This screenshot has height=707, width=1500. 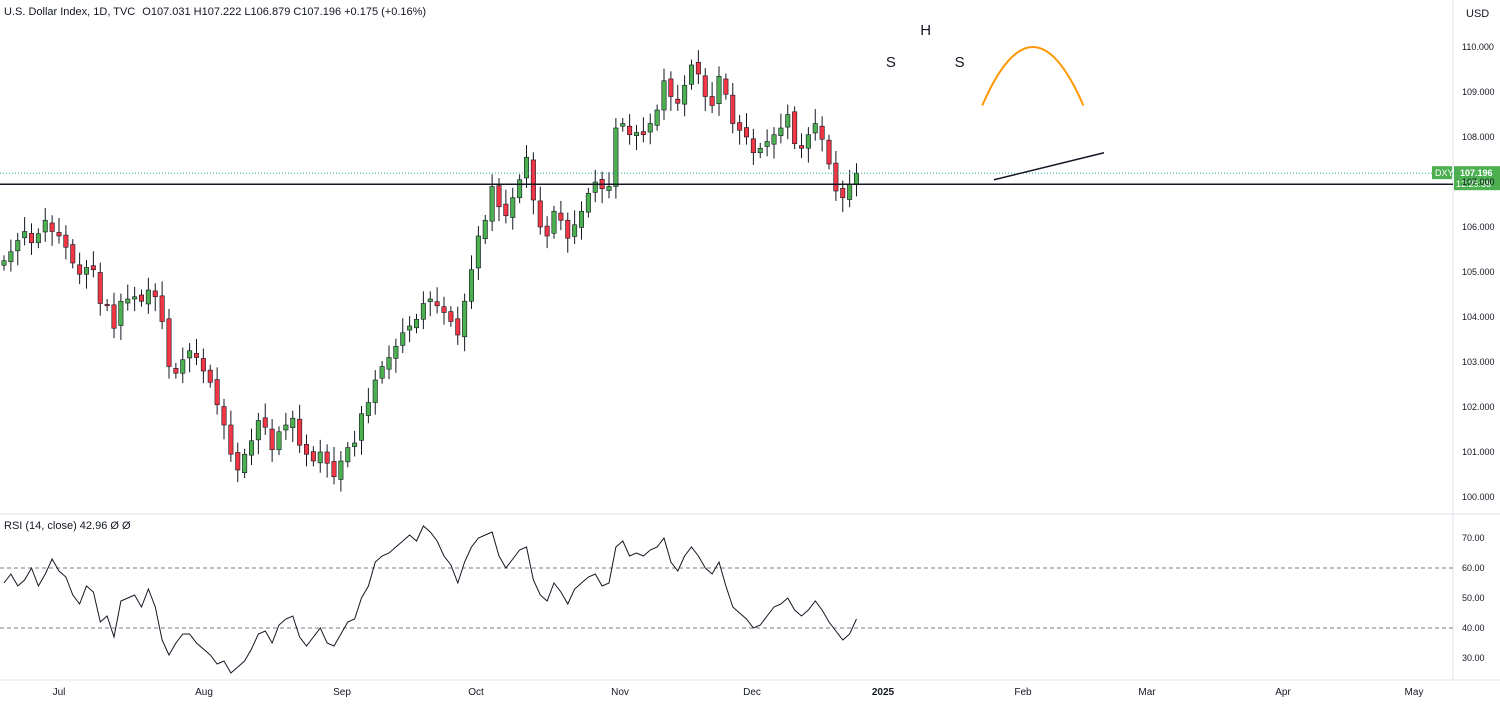 What do you see at coordinates (1476, 173) in the screenshot?
I see `last-price-label: 107.196` at bounding box center [1476, 173].